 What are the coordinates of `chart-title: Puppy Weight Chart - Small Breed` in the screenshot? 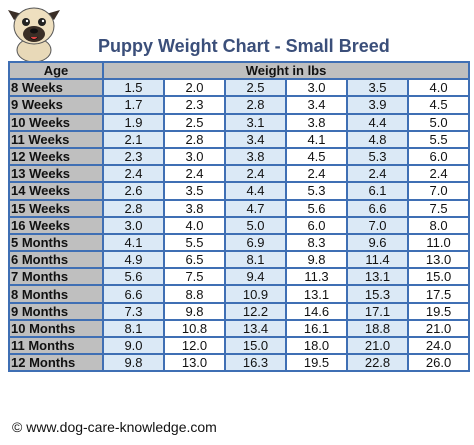 It's located at (244, 46).